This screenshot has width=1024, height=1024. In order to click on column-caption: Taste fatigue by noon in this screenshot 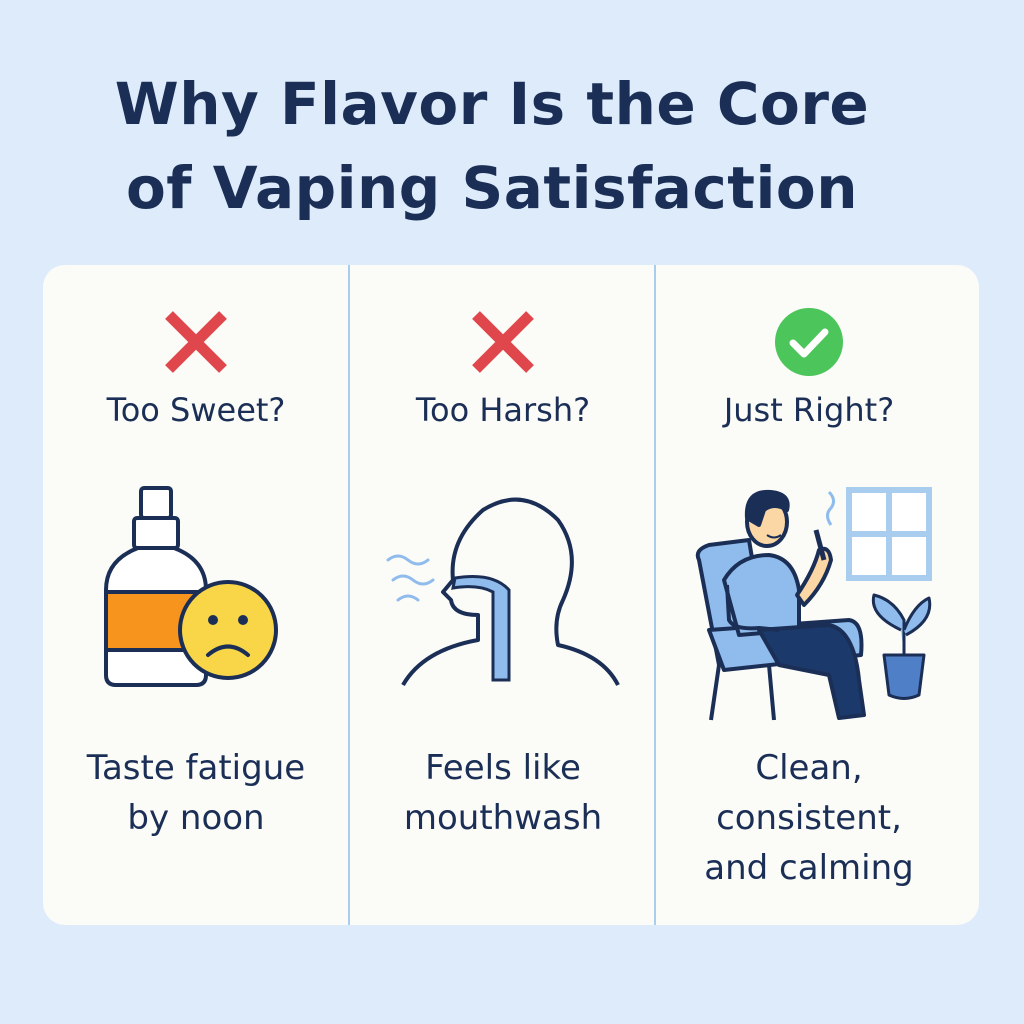, I will do `click(196, 793)`.